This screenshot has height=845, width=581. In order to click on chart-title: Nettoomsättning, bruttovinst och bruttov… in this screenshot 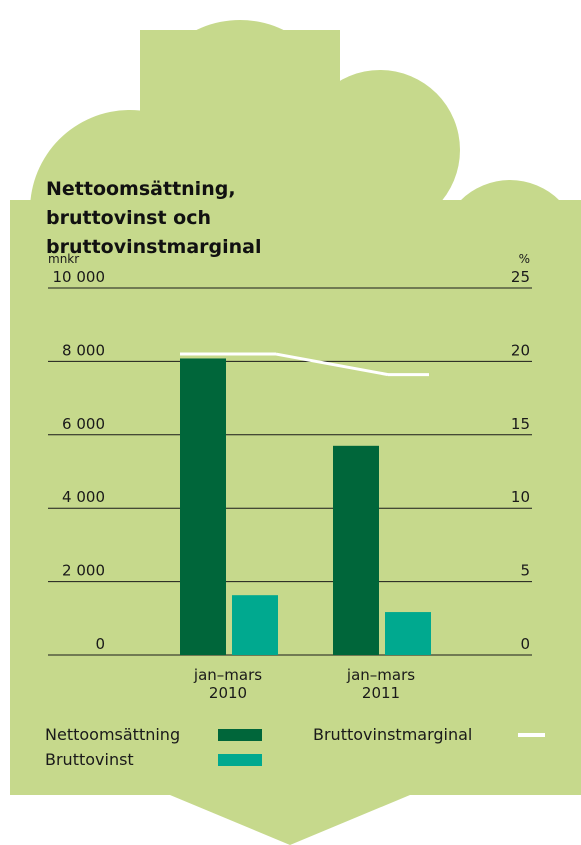, I will do `click(154, 218)`.